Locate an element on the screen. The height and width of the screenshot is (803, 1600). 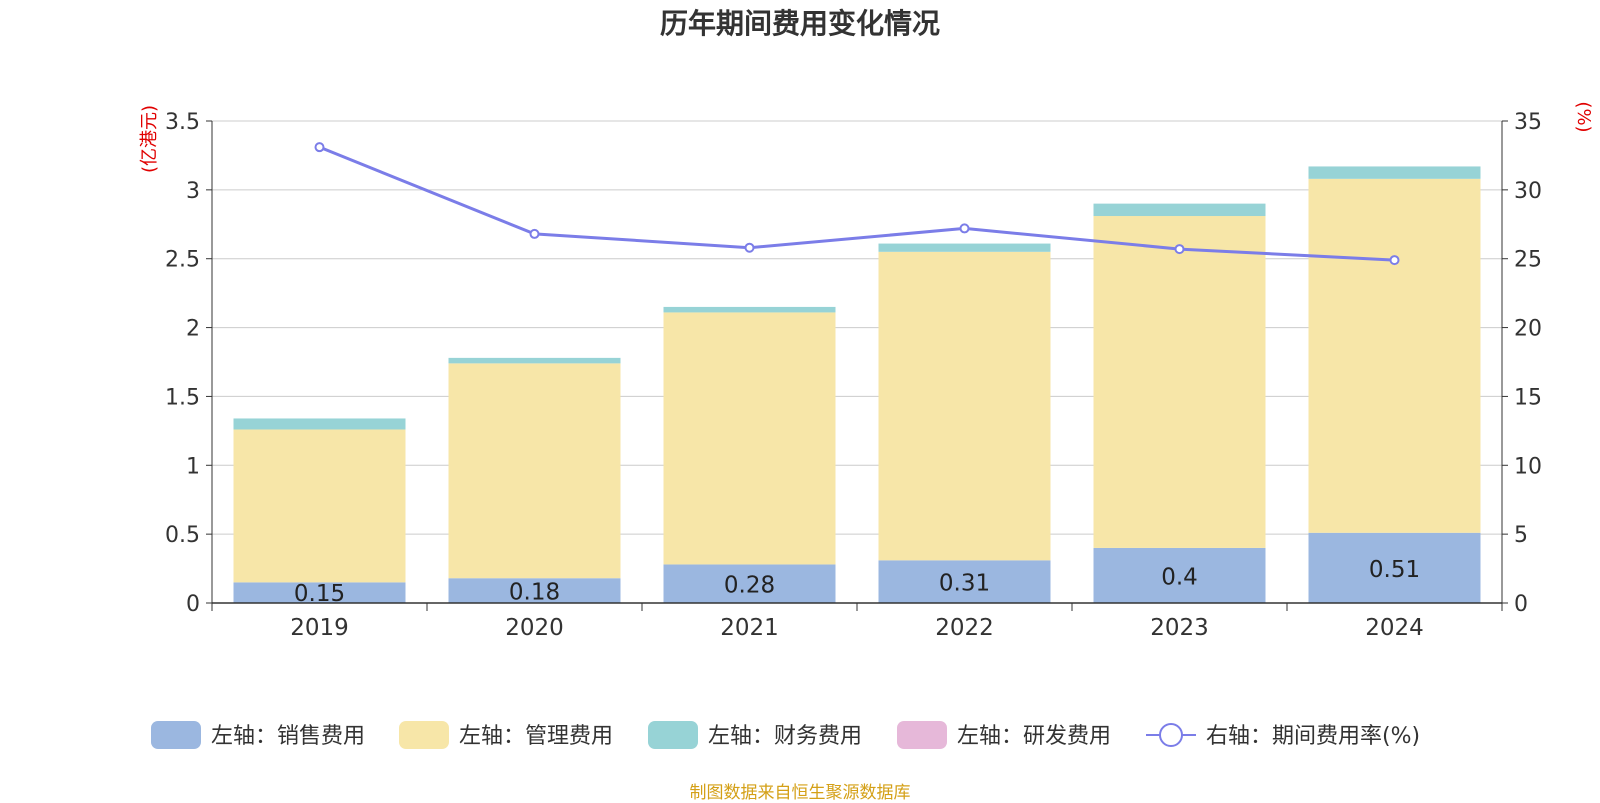
left-axis-unit-label: (亿港元) is located at coordinates (149, 139).